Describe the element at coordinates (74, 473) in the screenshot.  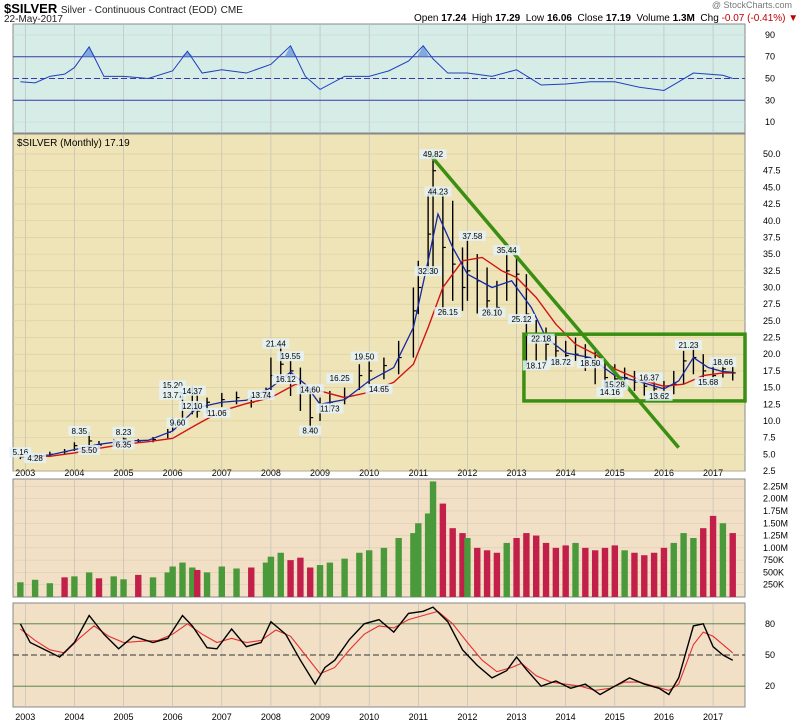
I see `x-tick-label-top: 2004` at that location.